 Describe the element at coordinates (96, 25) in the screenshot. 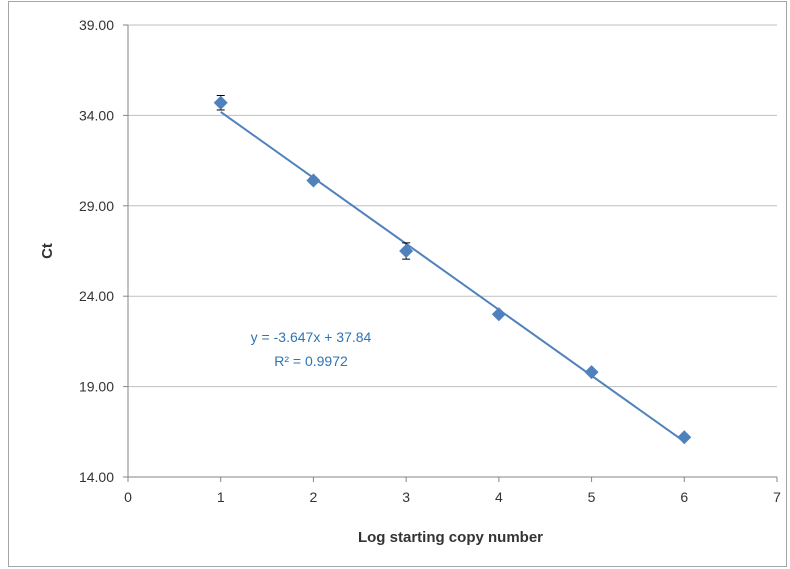

I see `y-tick-label: 39.00` at that location.